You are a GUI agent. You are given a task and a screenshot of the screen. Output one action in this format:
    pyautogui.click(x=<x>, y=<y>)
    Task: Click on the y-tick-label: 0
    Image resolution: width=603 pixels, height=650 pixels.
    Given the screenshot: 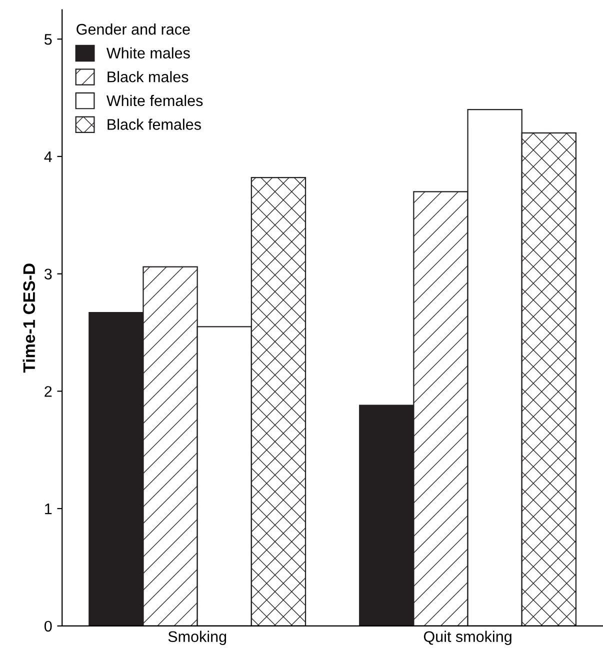 What is the action you would take?
    pyautogui.click(x=48, y=626)
    